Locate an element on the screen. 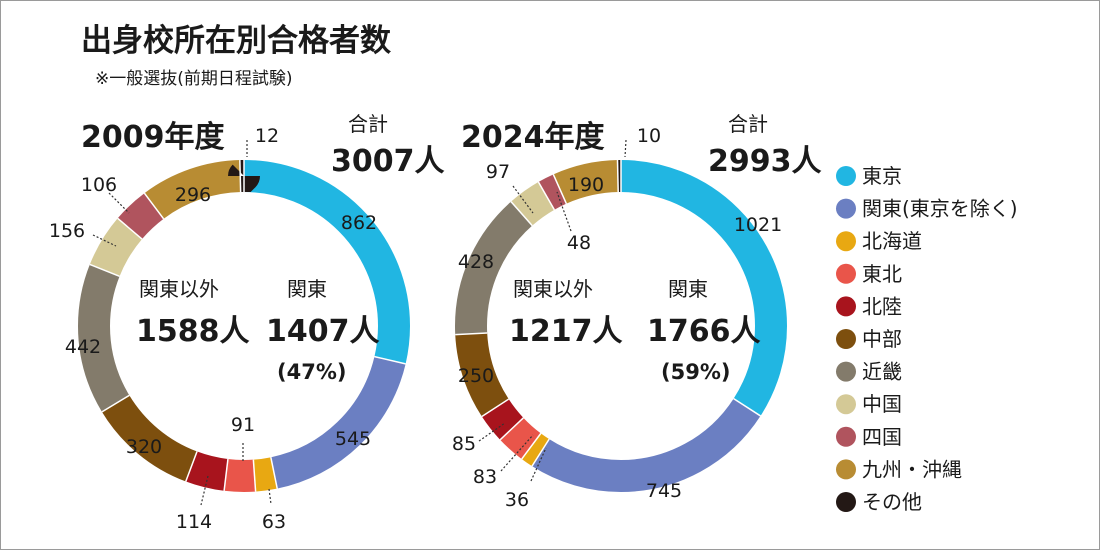 This screenshot has width=1100, height=550. kanto-label-2024: 関東 is located at coordinates (688, 289).